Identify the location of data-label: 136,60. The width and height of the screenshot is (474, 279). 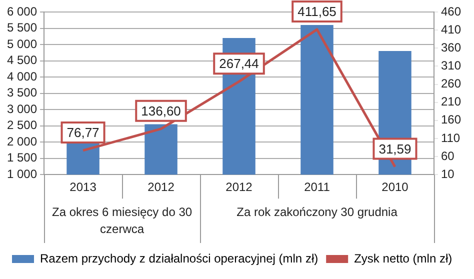
(161, 110).